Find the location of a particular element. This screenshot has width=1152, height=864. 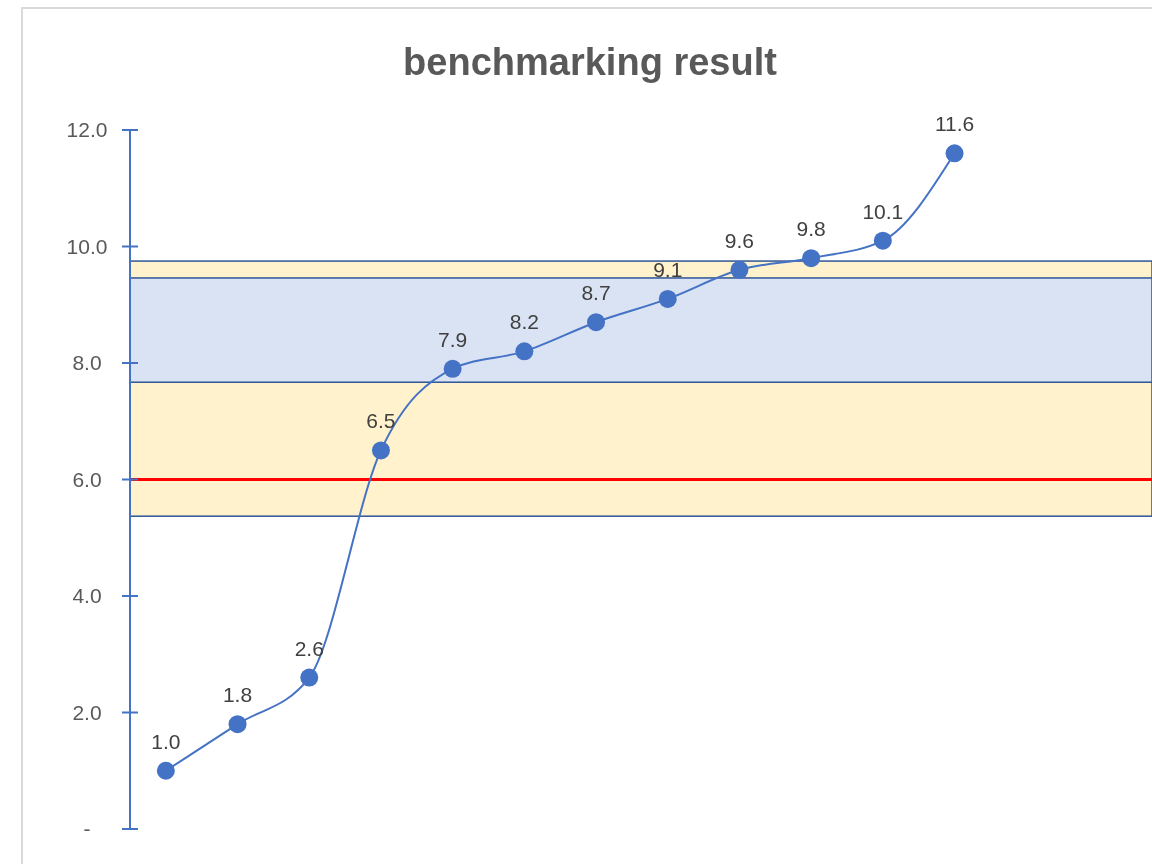

data-label: 9.1 is located at coordinates (668, 269).